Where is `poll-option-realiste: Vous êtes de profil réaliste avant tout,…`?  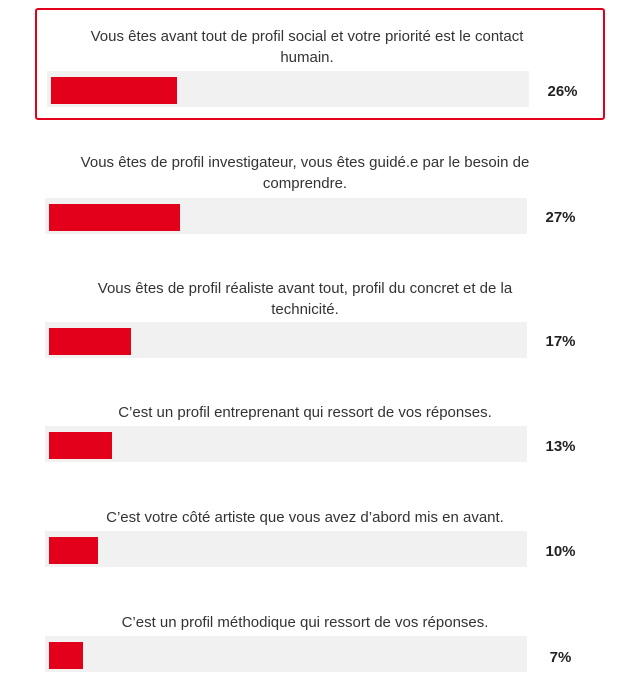 poll-option-realiste: Vous êtes de profil réaliste avant tout,… is located at coordinates (320, 318).